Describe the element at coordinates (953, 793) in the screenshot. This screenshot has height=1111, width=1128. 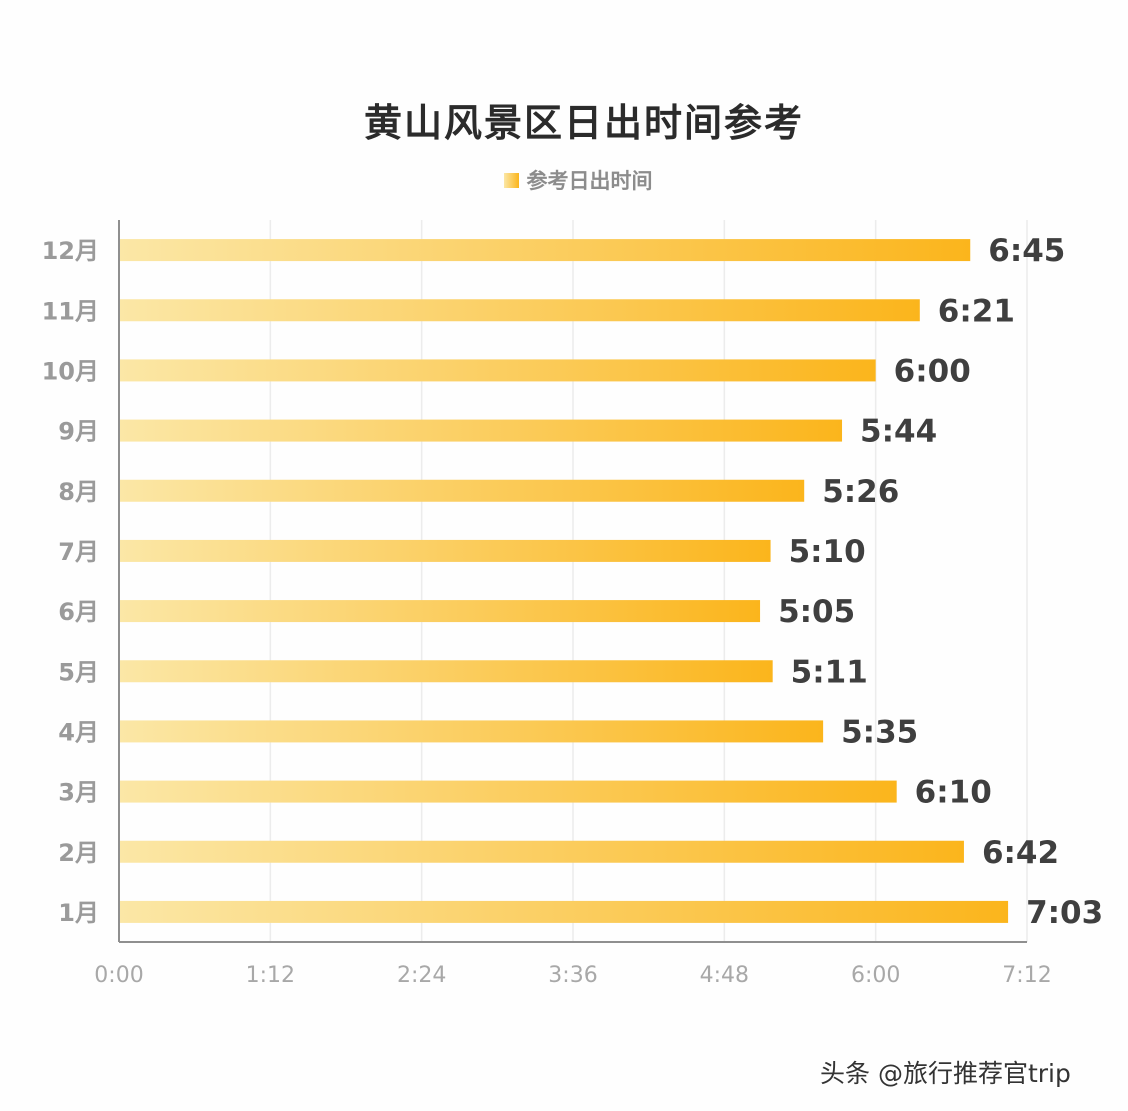
I see `data-label: 6:10` at that location.